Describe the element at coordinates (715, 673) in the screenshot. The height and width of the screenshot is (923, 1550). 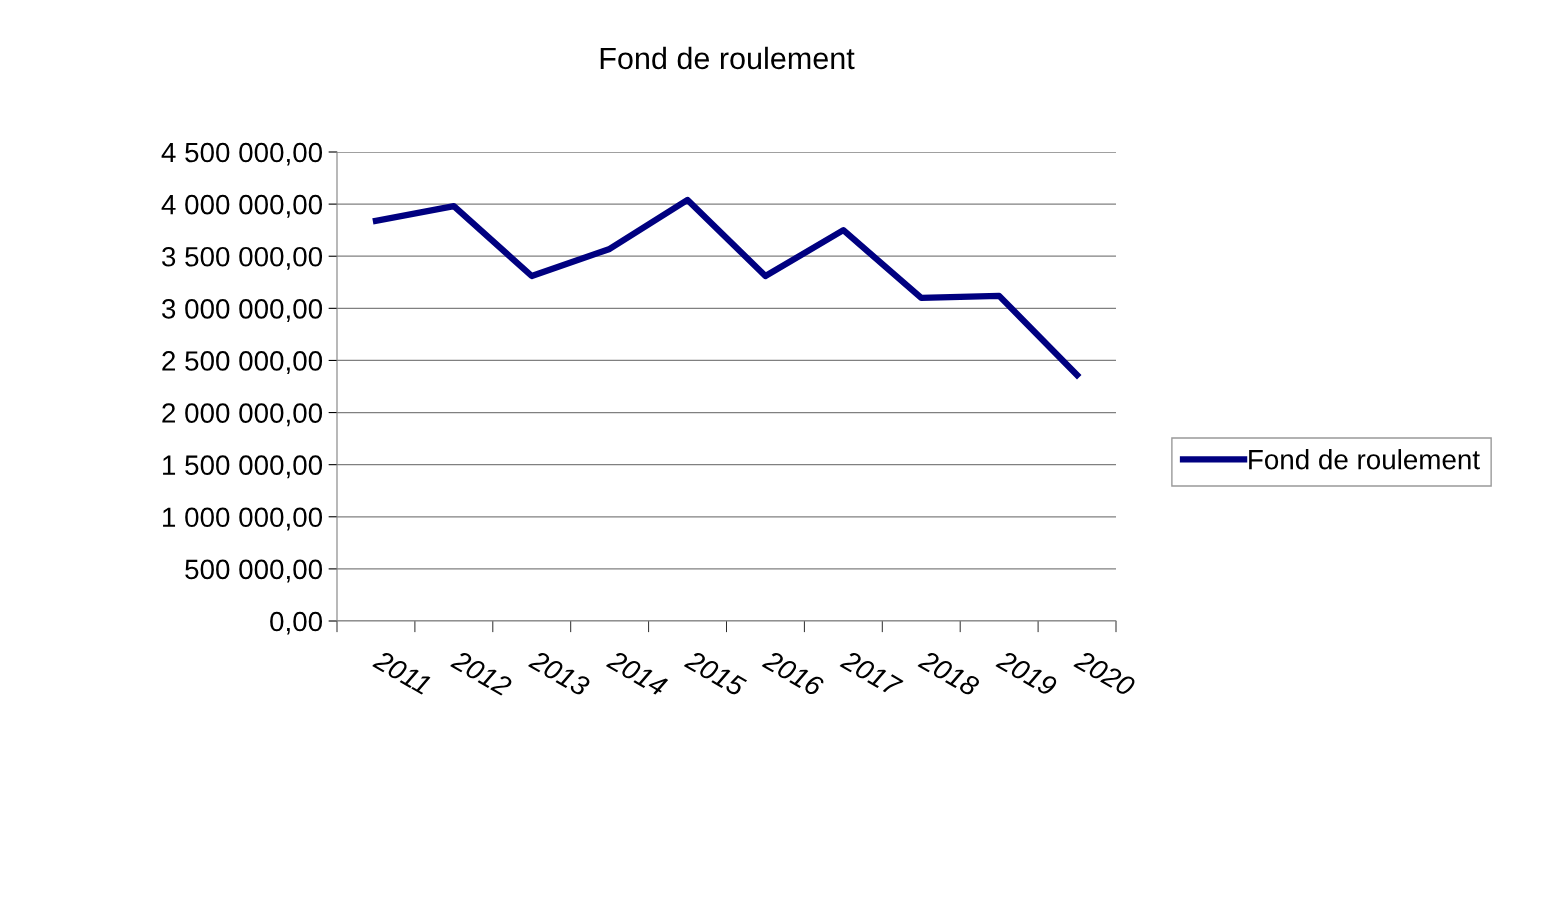
I see `x-tick-label: 2015` at that location.